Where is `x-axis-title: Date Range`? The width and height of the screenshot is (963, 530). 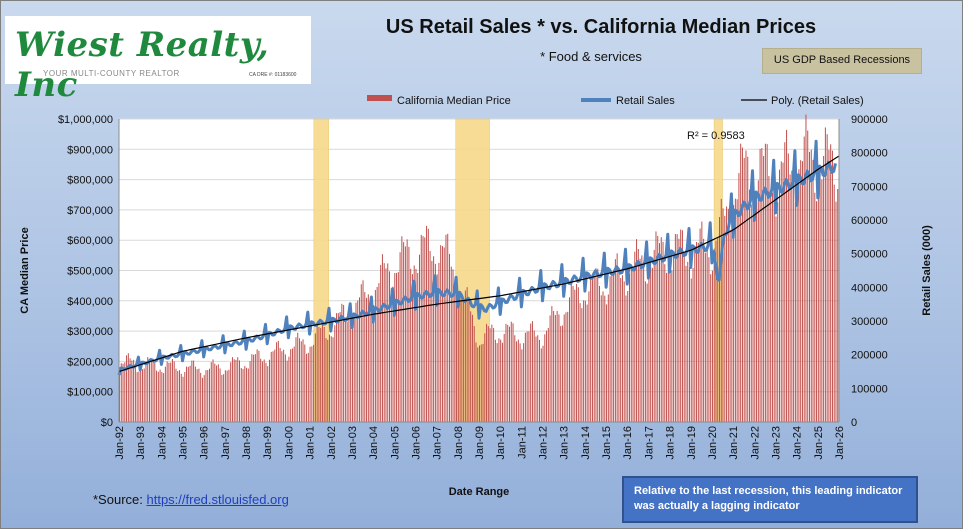
x-axis-title: Date Range is located at coordinates (479, 492).